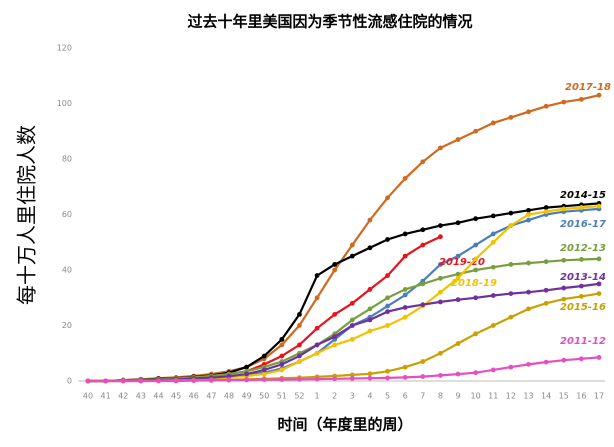  Describe the element at coordinates (405, 396) in the screenshot. I see `x-tick-label: 6` at that location.